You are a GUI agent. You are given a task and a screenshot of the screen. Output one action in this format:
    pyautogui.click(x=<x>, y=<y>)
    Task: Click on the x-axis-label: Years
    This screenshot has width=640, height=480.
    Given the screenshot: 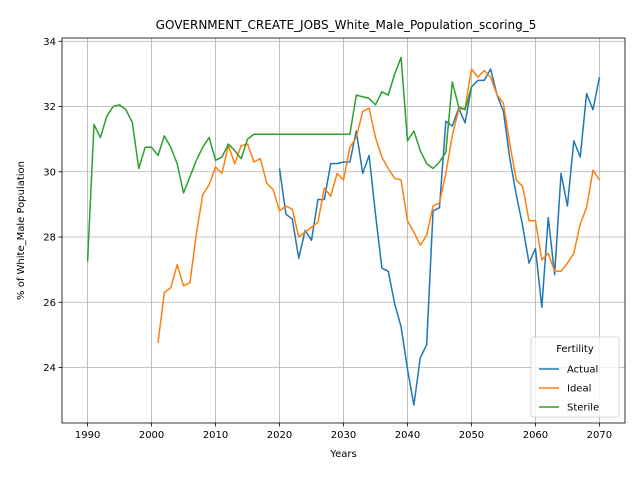 What is the action you would take?
    pyautogui.click(x=342, y=454)
    